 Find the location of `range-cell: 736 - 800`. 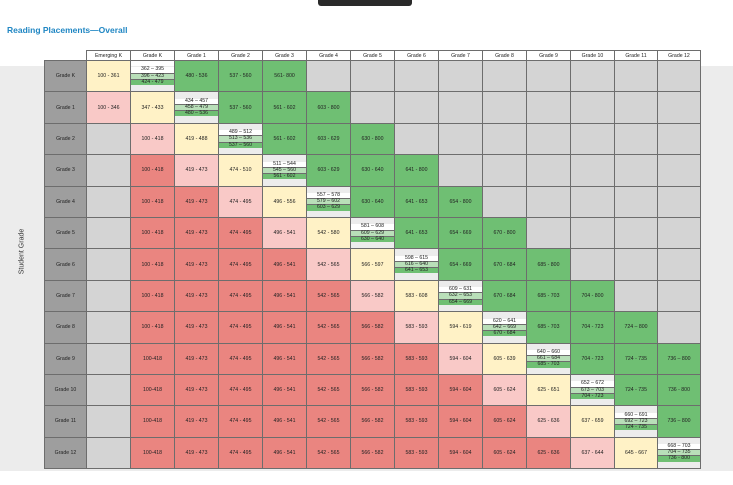

range-cell: 736 - 800 is located at coordinates (679, 390).